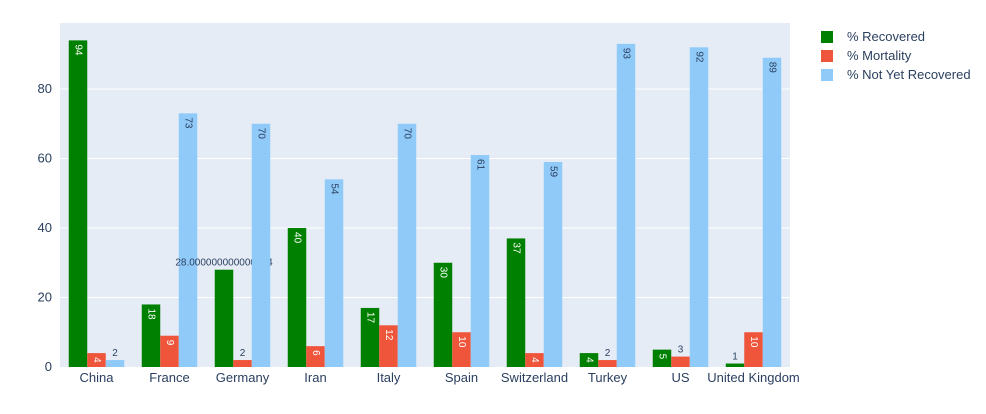  What do you see at coordinates (243, 377) in the screenshot?
I see `x-tick-label: Germany` at bounding box center [243, 377].